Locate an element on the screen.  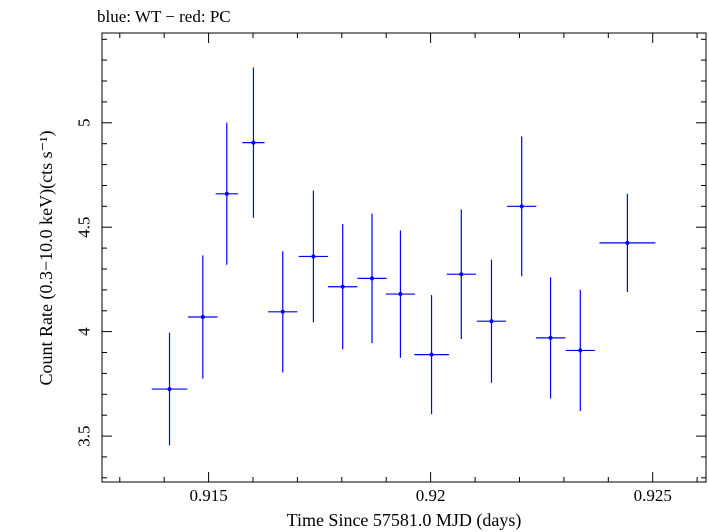
y-tick-label: 3.5 is located at coordinates (83, 435).